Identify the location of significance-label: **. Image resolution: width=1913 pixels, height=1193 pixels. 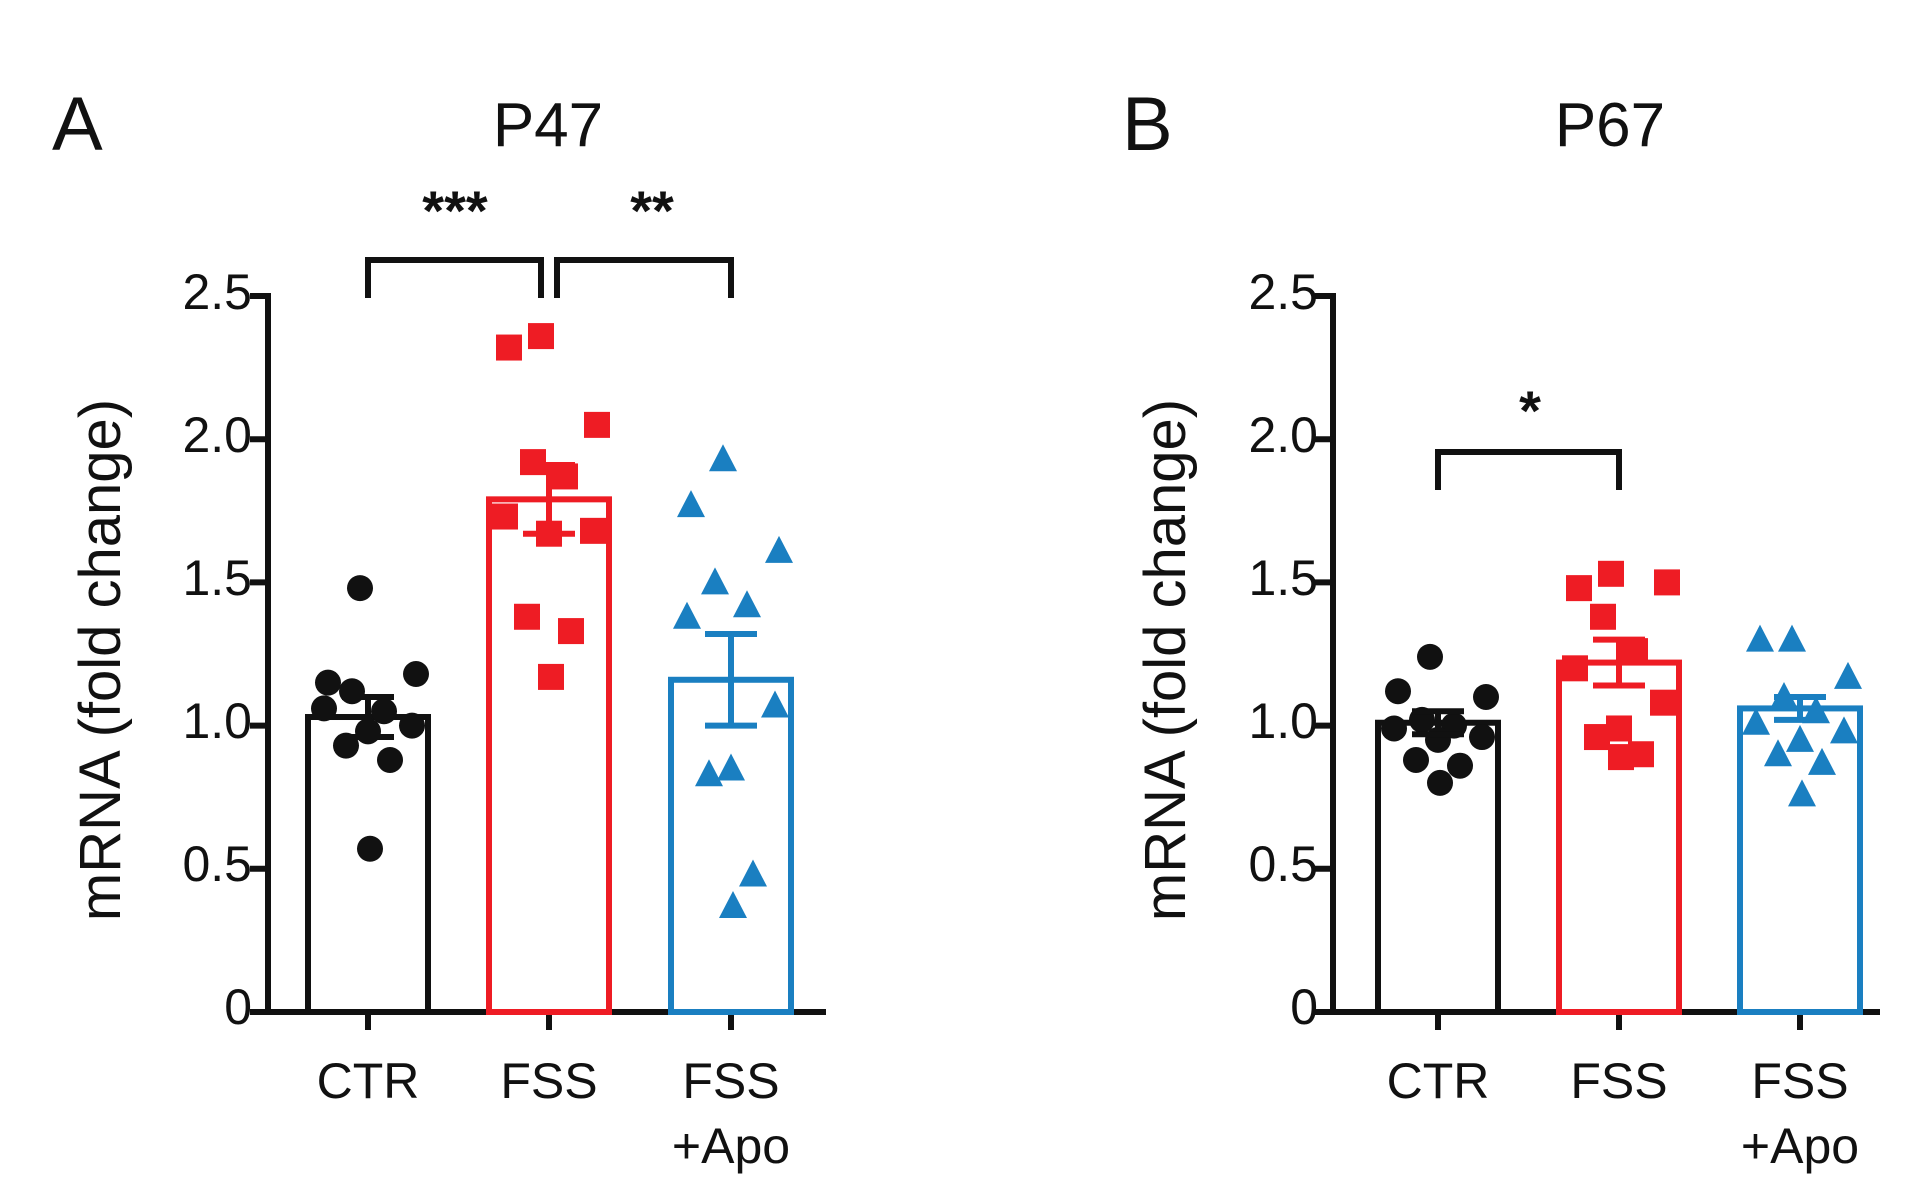
(652, 210).